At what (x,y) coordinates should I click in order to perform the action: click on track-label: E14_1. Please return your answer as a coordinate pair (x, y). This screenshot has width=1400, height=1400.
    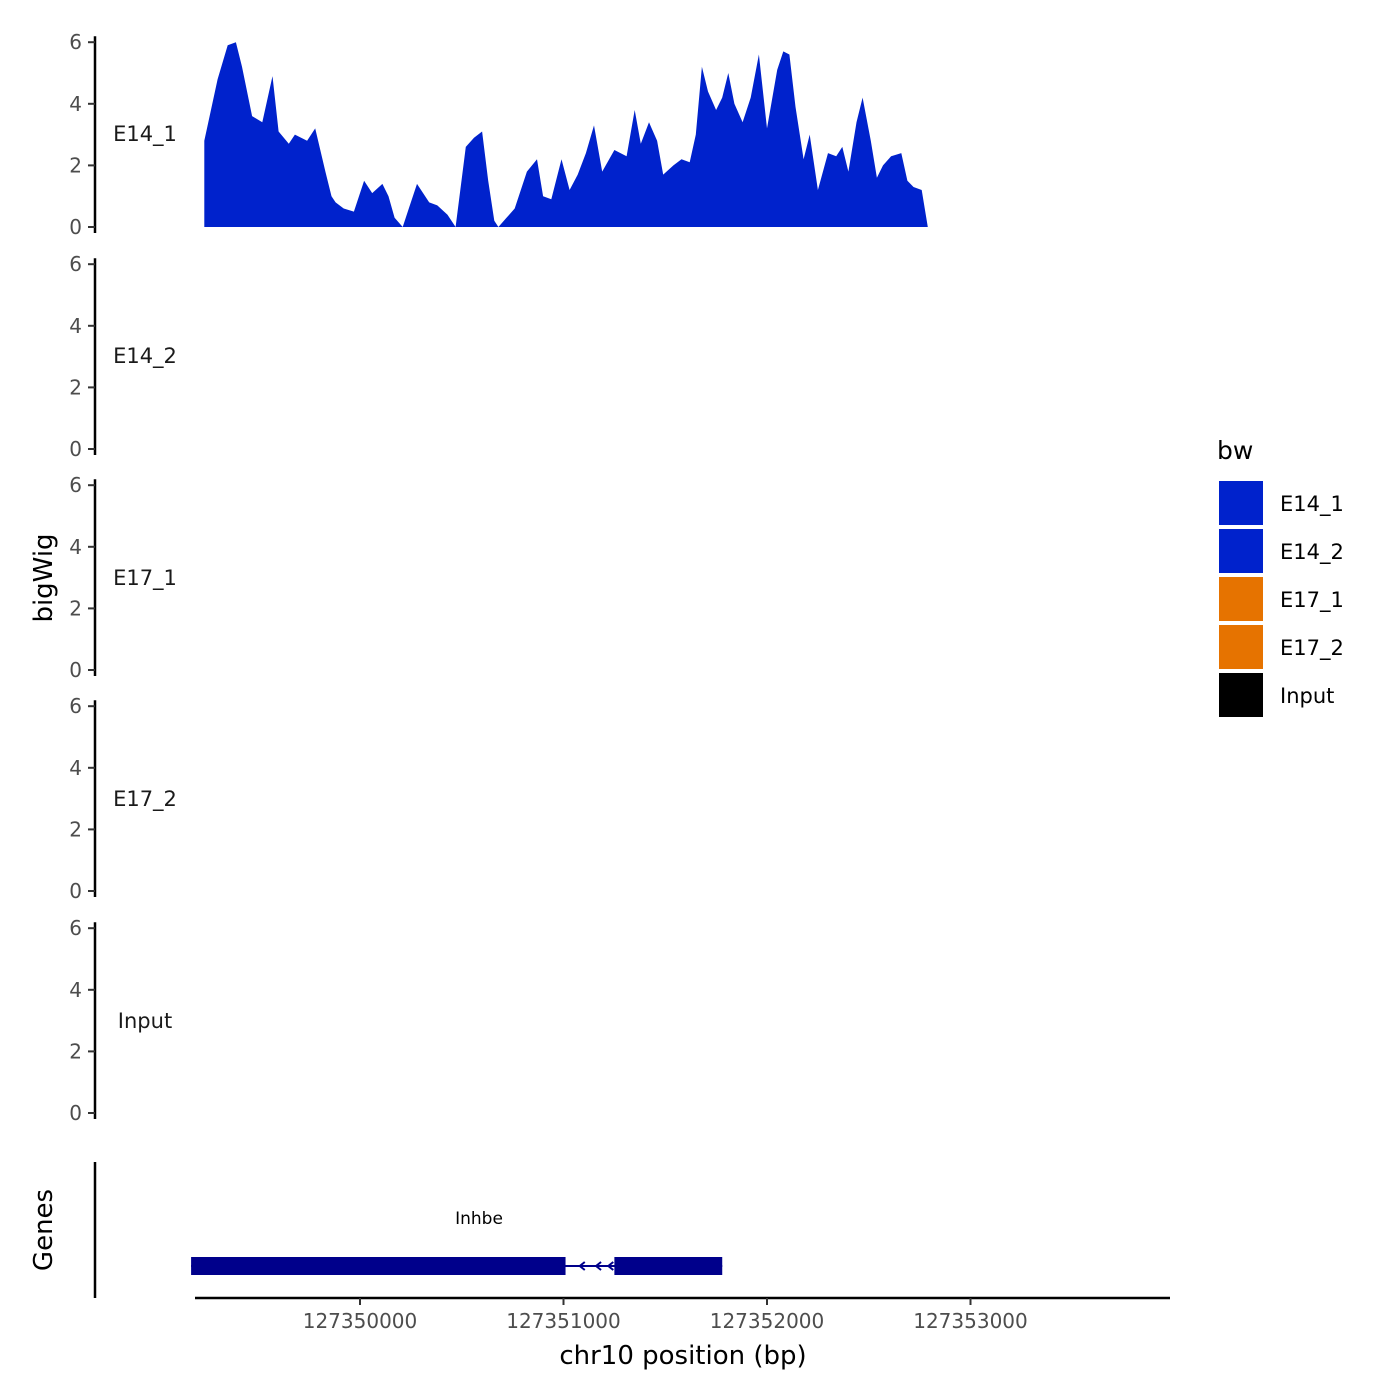
    Looking at the image, I should click on (145, 134).